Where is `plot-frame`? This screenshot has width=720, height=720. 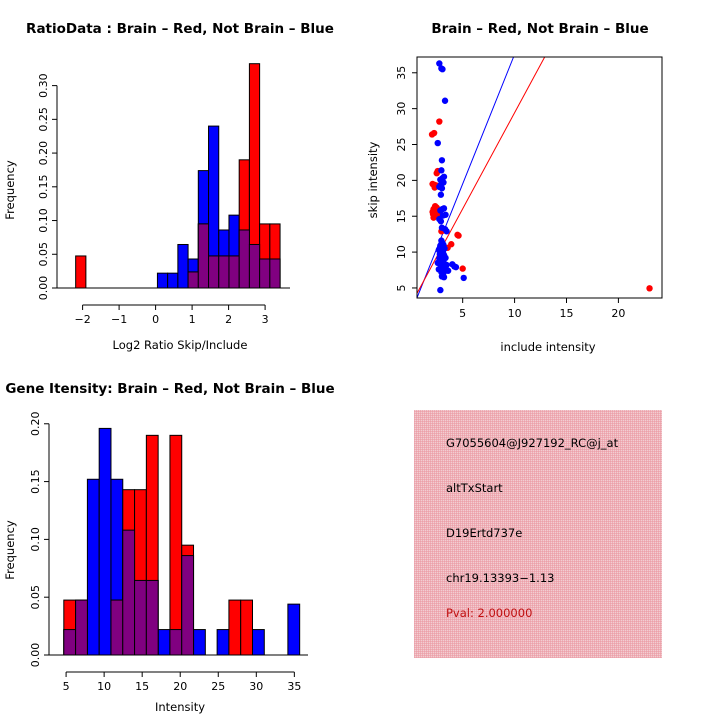
plot-frame is located at coordinates (539, 177).